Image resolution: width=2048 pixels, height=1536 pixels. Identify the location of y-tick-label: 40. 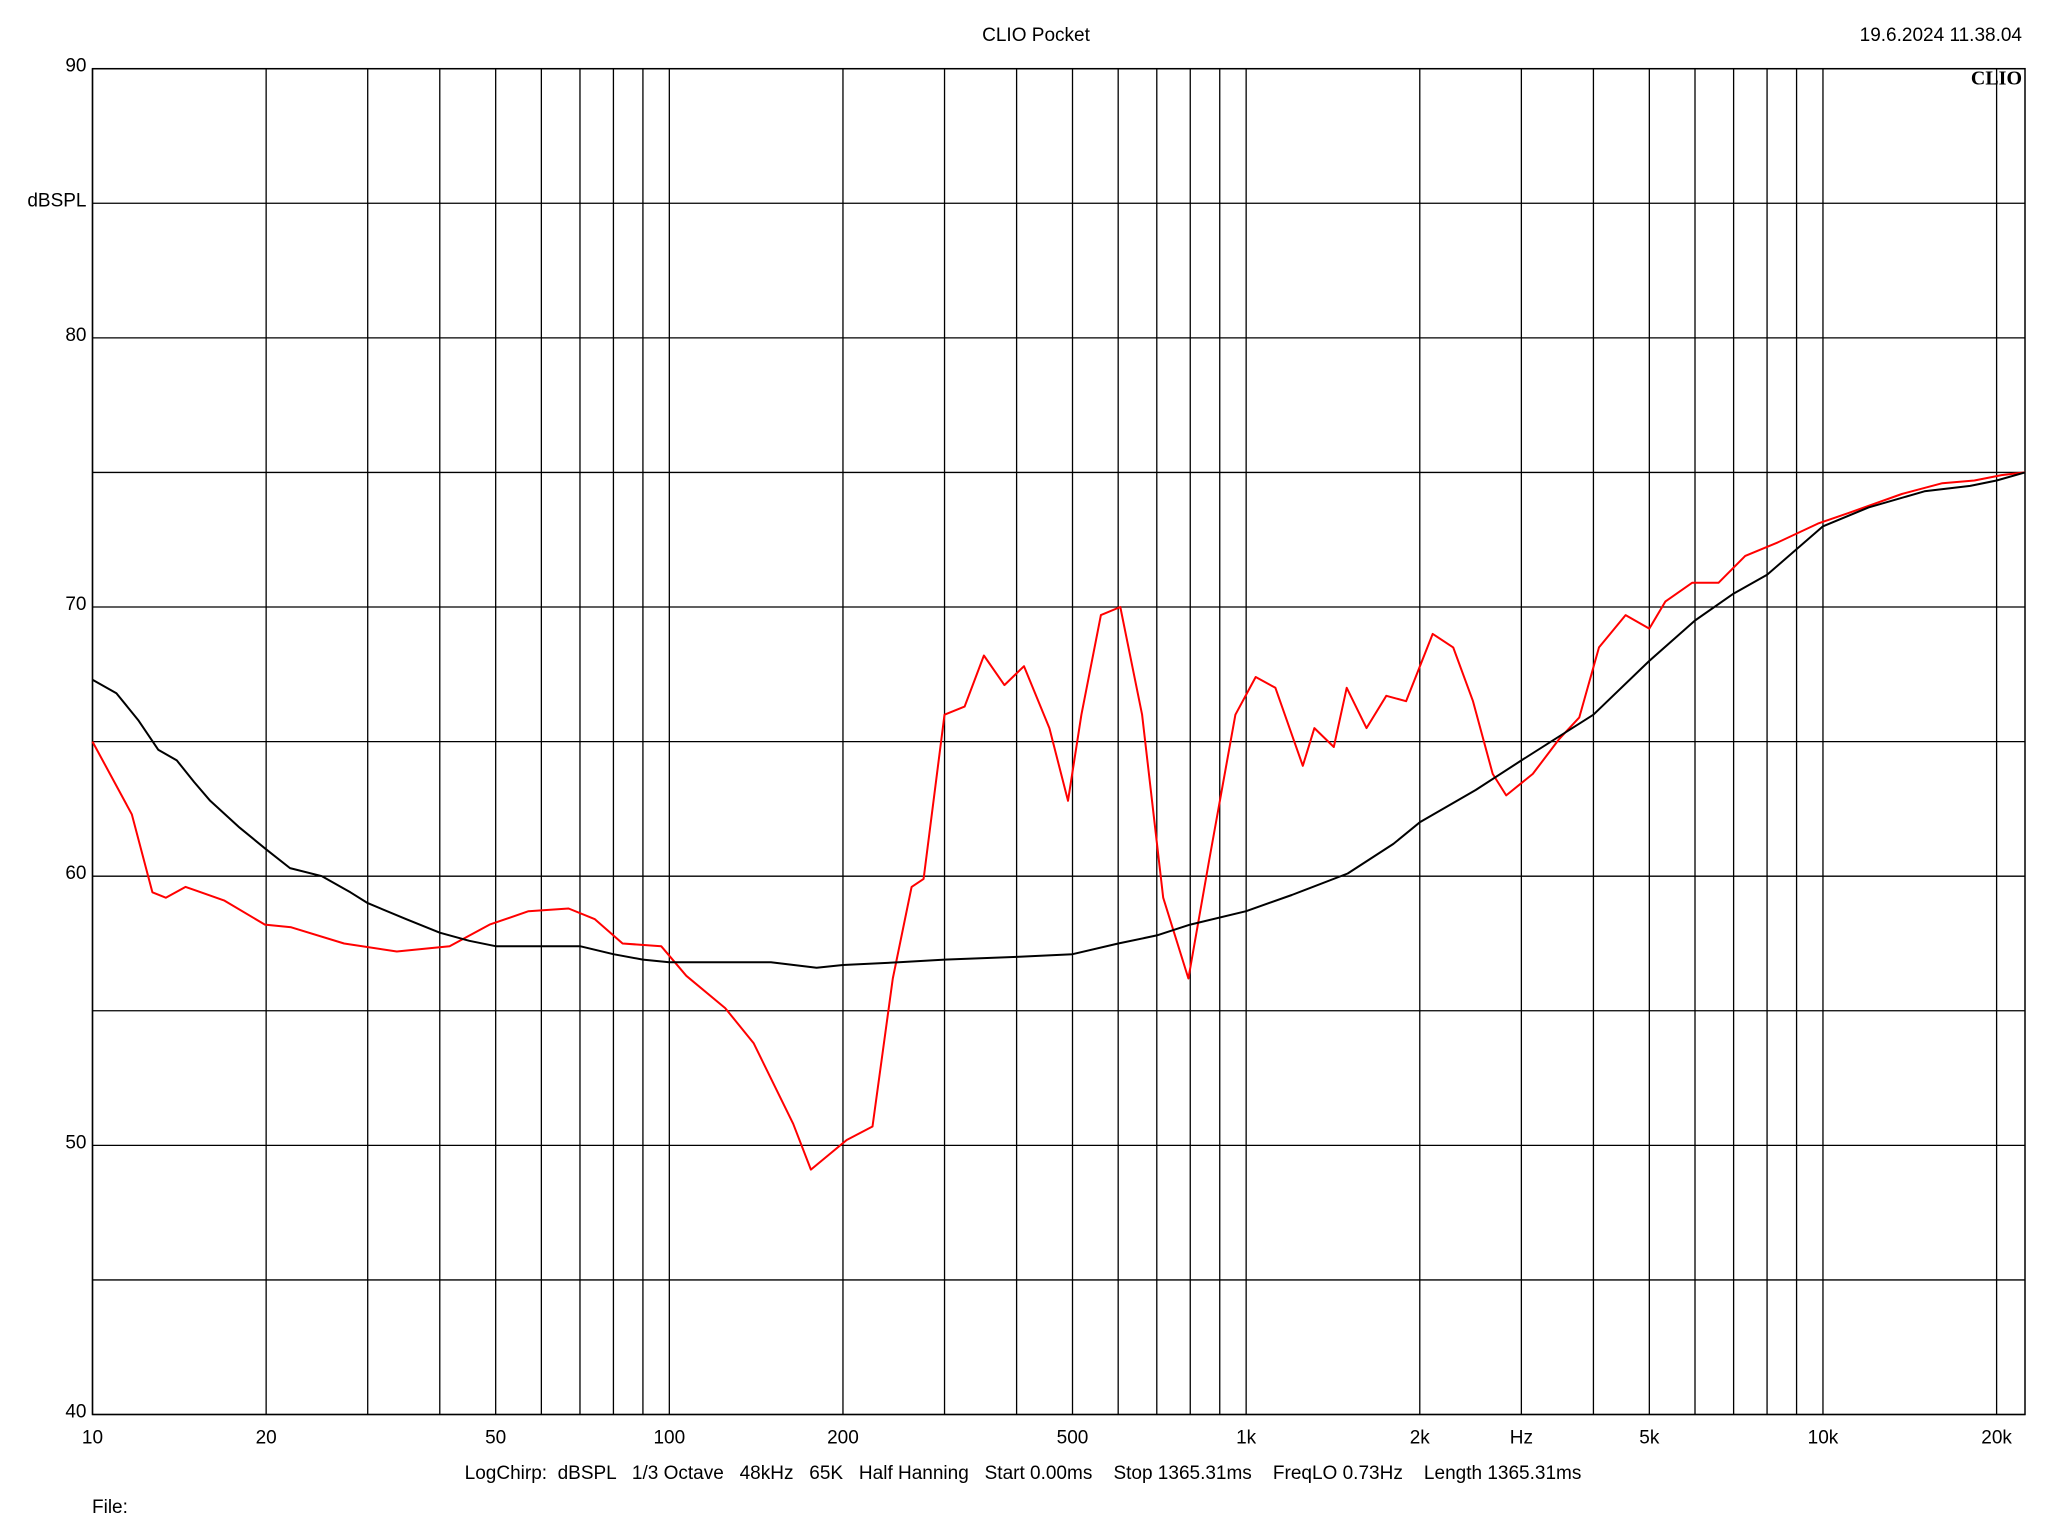
(75, 1412).